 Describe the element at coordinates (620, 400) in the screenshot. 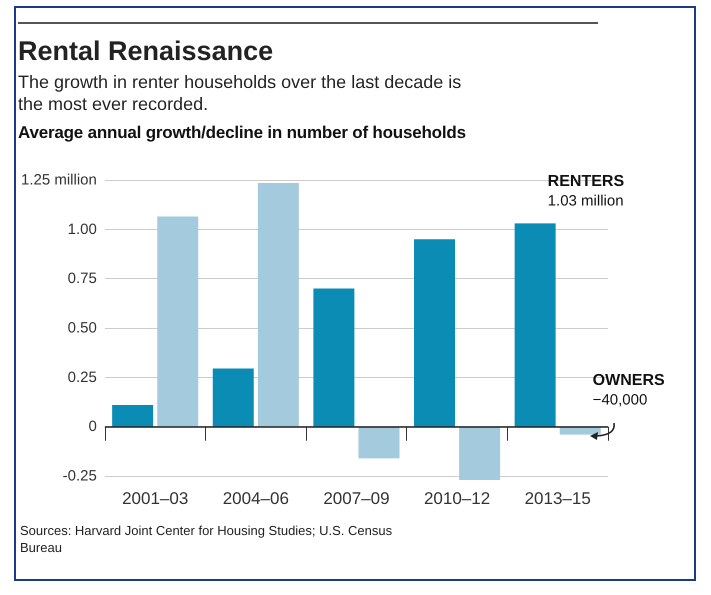

I see `annotation: −40,000` at that location.